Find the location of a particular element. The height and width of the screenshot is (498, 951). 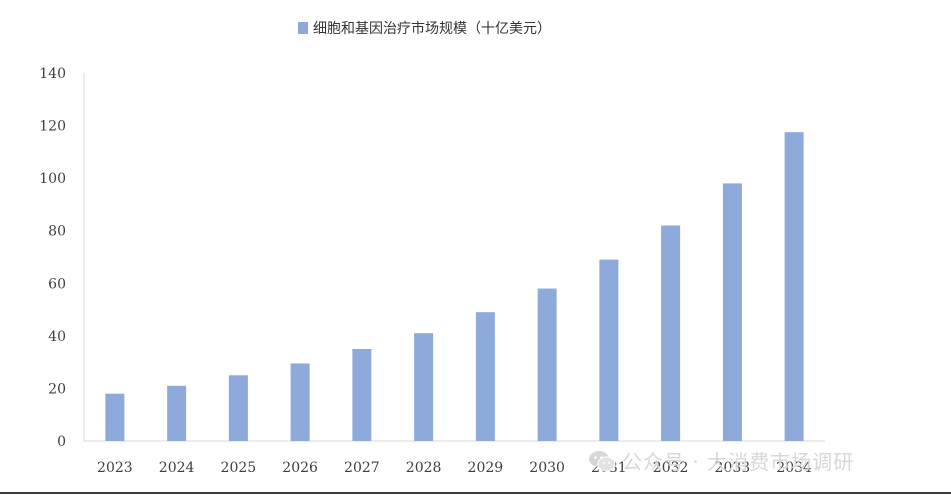

x-tick-label: 2024 is located at coordinates (177, 468).